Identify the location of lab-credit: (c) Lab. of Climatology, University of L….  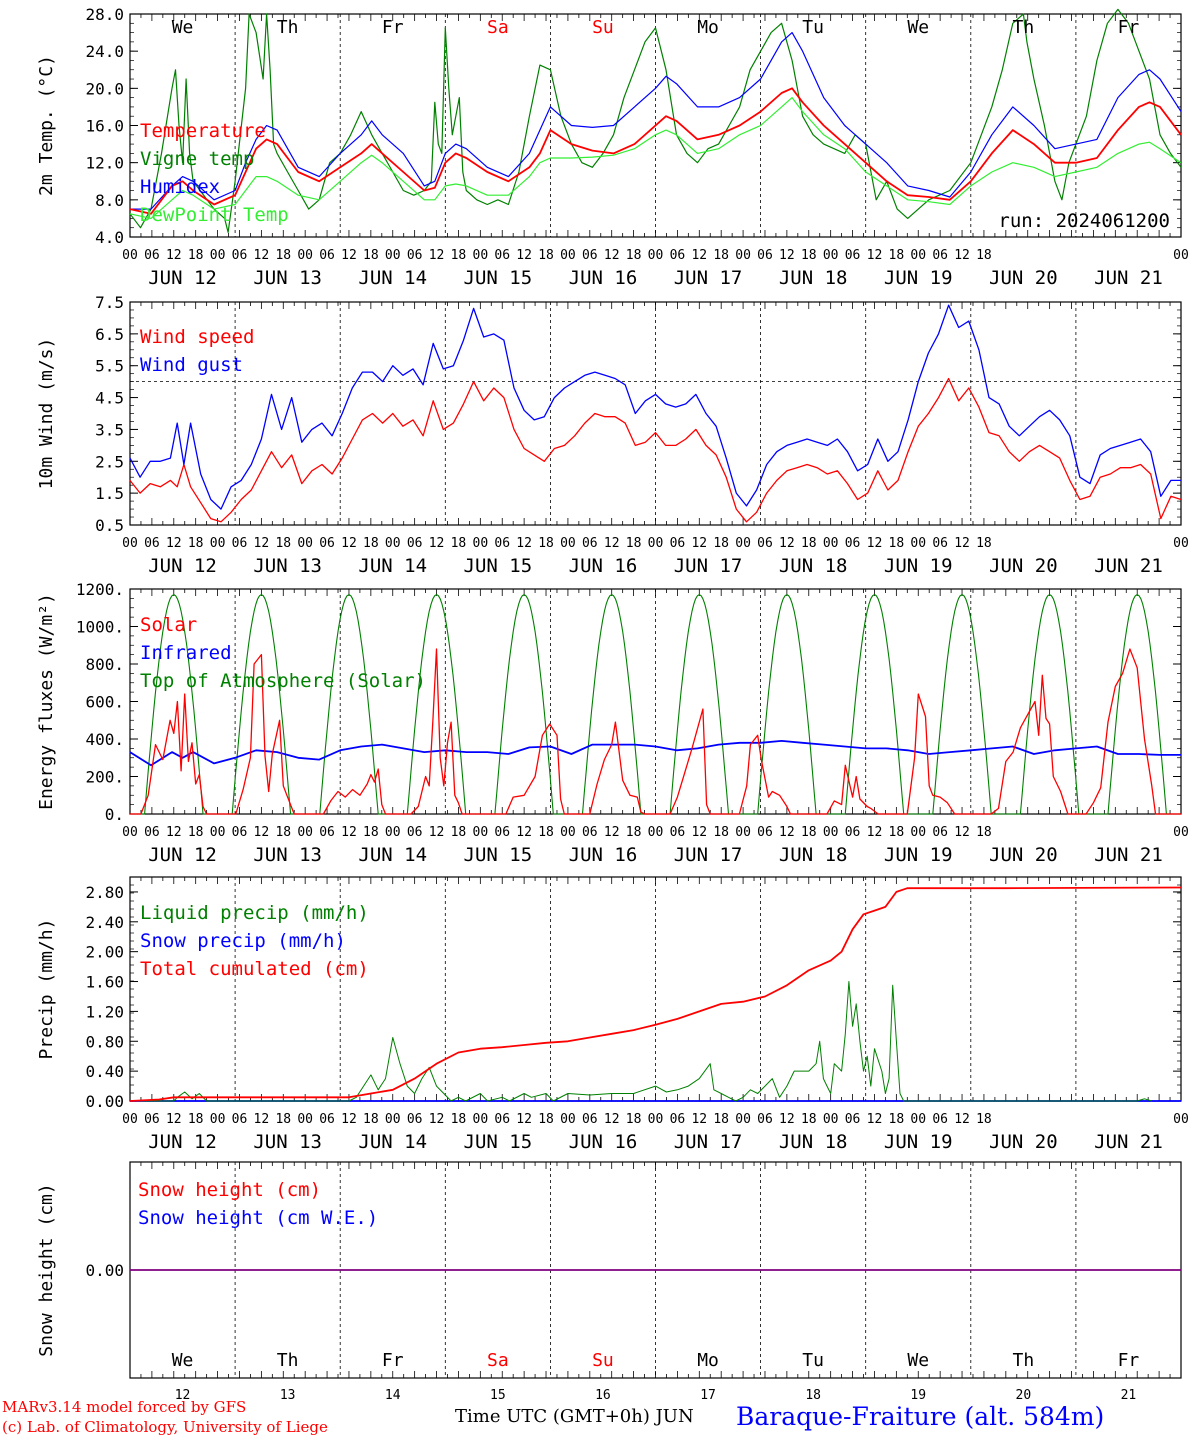
(165, 1427).